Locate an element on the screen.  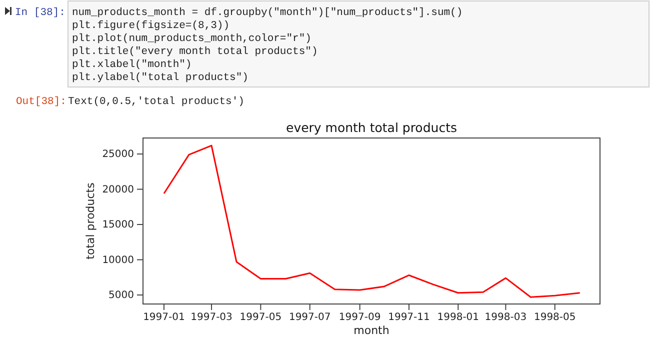
x-tick-label: 1998-03 is located at coordinates (505, 318).